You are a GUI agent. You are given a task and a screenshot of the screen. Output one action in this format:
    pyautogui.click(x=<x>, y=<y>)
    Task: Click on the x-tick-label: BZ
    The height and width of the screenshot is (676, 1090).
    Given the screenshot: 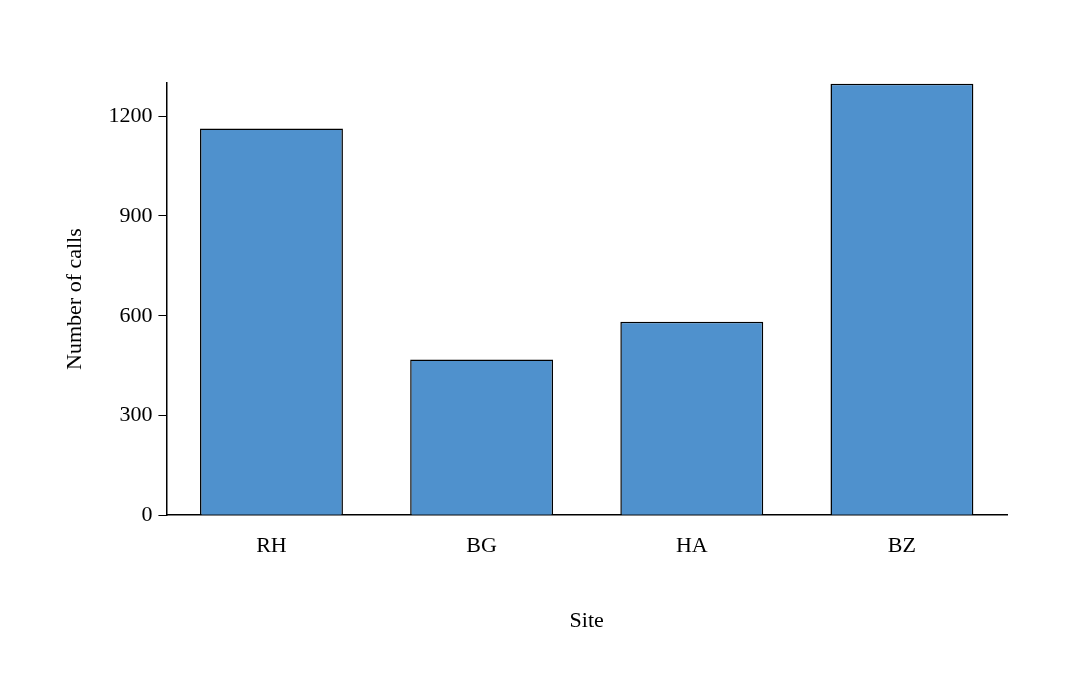 What is the action you would take?
    pyautogui.click(x=901, y=545)
    